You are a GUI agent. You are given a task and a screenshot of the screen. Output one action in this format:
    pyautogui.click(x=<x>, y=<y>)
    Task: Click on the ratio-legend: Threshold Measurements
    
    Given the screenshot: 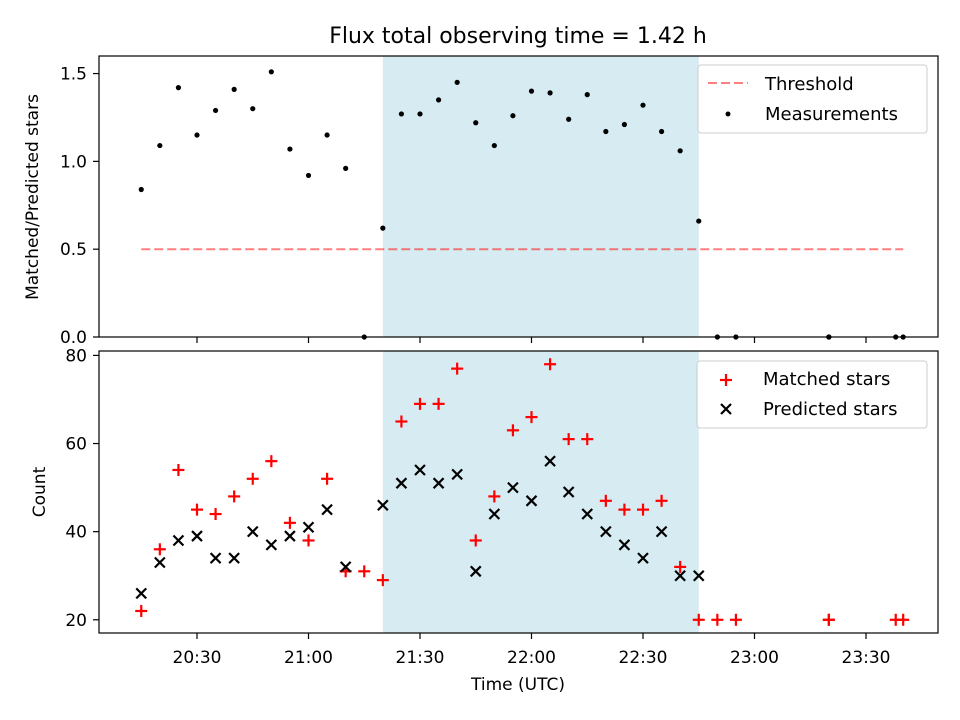 What is the action you would take?
    pyautogui.click(x=812, y=99)
    